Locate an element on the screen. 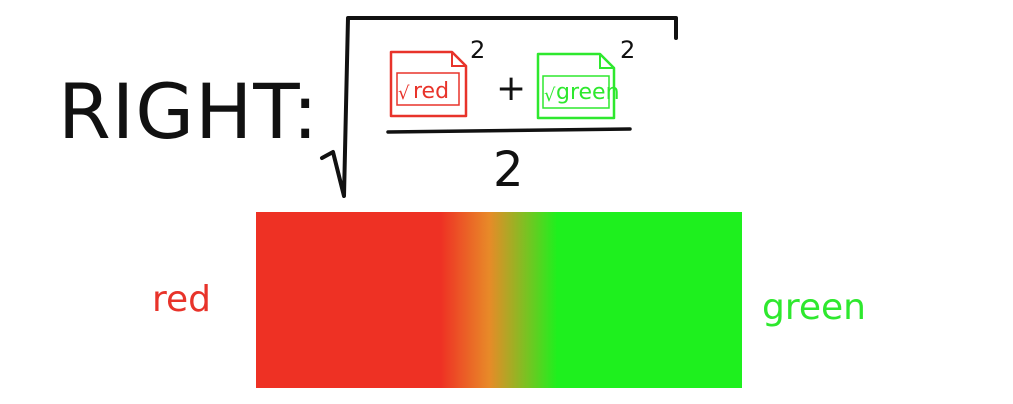 The width and height of the screenshot is (1013, 404). red-box-inner is located at coordinates (428, 89).